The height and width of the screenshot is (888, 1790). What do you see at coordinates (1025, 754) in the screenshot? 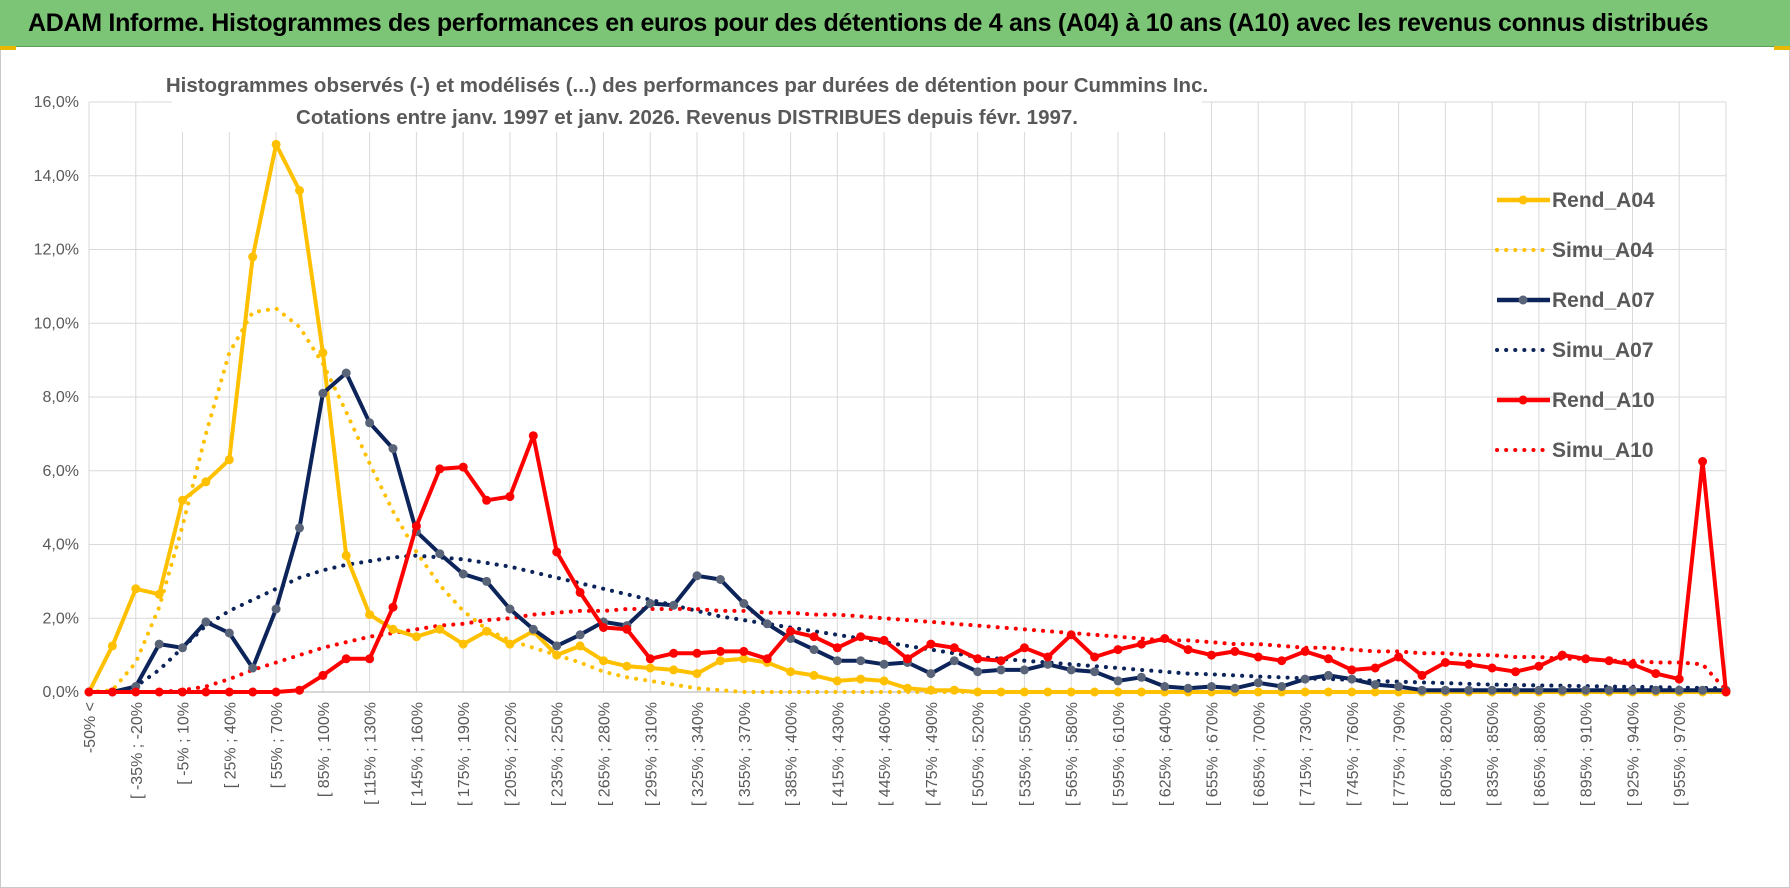
I see `x-tick-label: [ 535% ; 550%` at bounding box center [1025, 754].